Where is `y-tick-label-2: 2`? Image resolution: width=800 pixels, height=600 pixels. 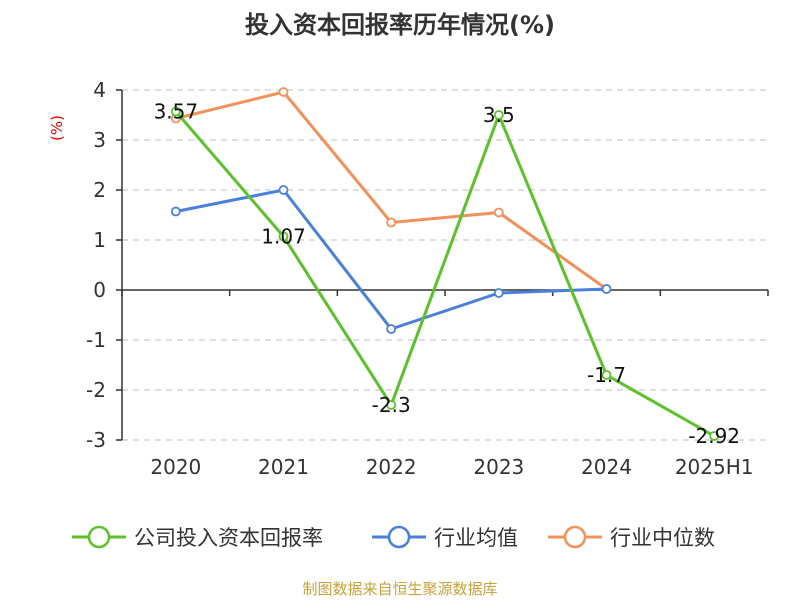 y-tick-label-2: 2 is located at coordinates (99, 190).